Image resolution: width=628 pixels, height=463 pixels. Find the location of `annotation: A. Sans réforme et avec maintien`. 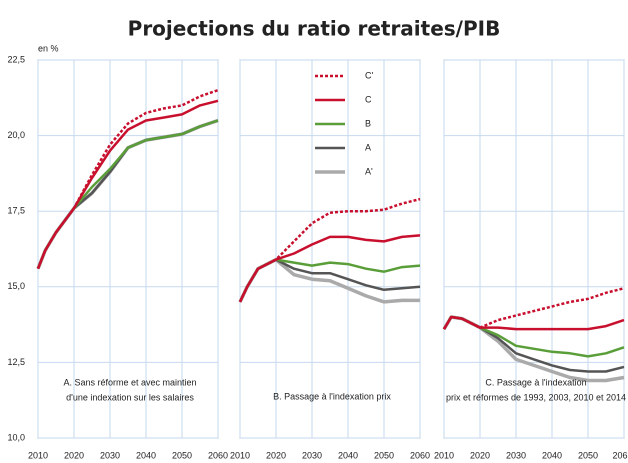

annotation: A. Sans réforme et avec maintien is located at coordinates (129, 382).